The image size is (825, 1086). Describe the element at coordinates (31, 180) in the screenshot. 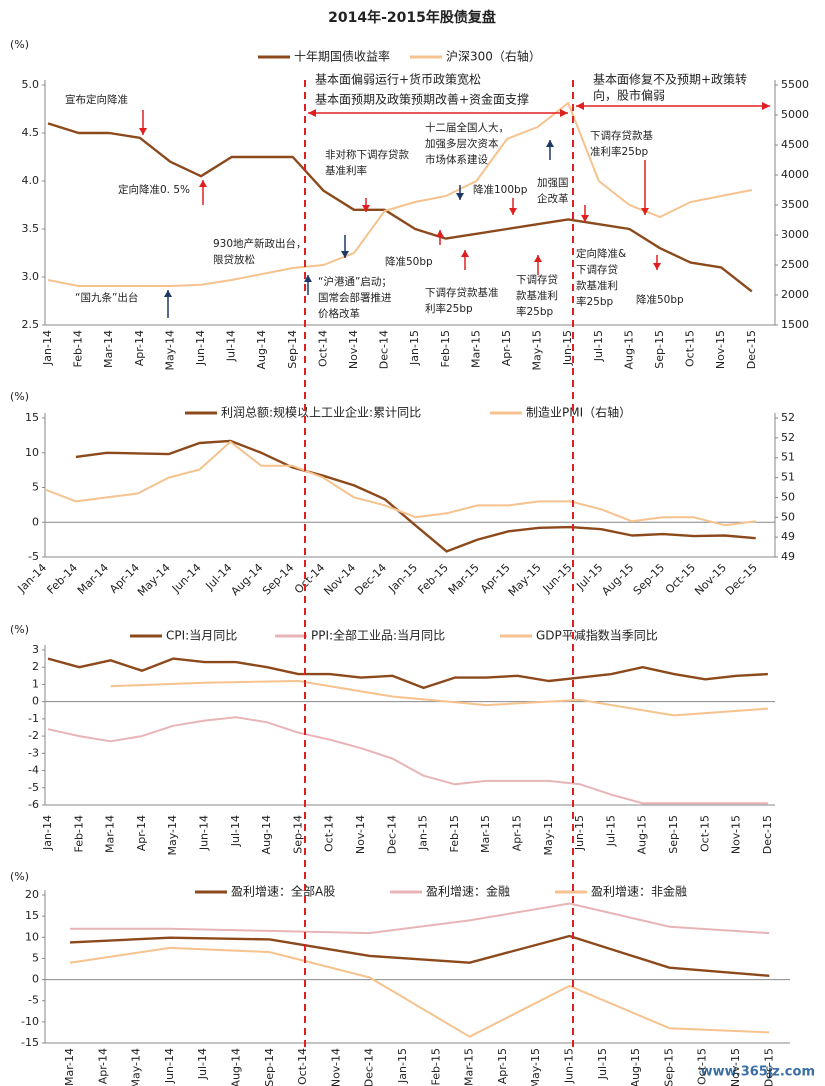

I see `y-tick-label: 4.0` at that location.